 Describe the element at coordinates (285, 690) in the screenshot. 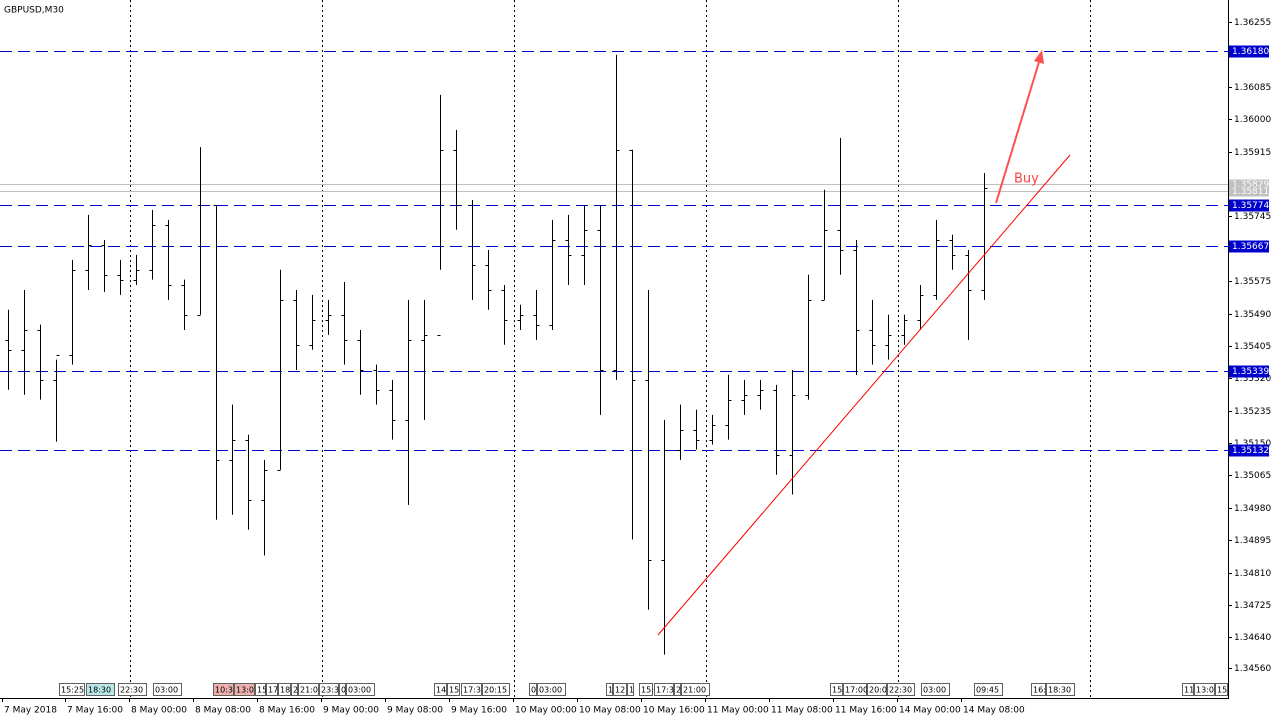

I see `trade-tag: 18` at that location.